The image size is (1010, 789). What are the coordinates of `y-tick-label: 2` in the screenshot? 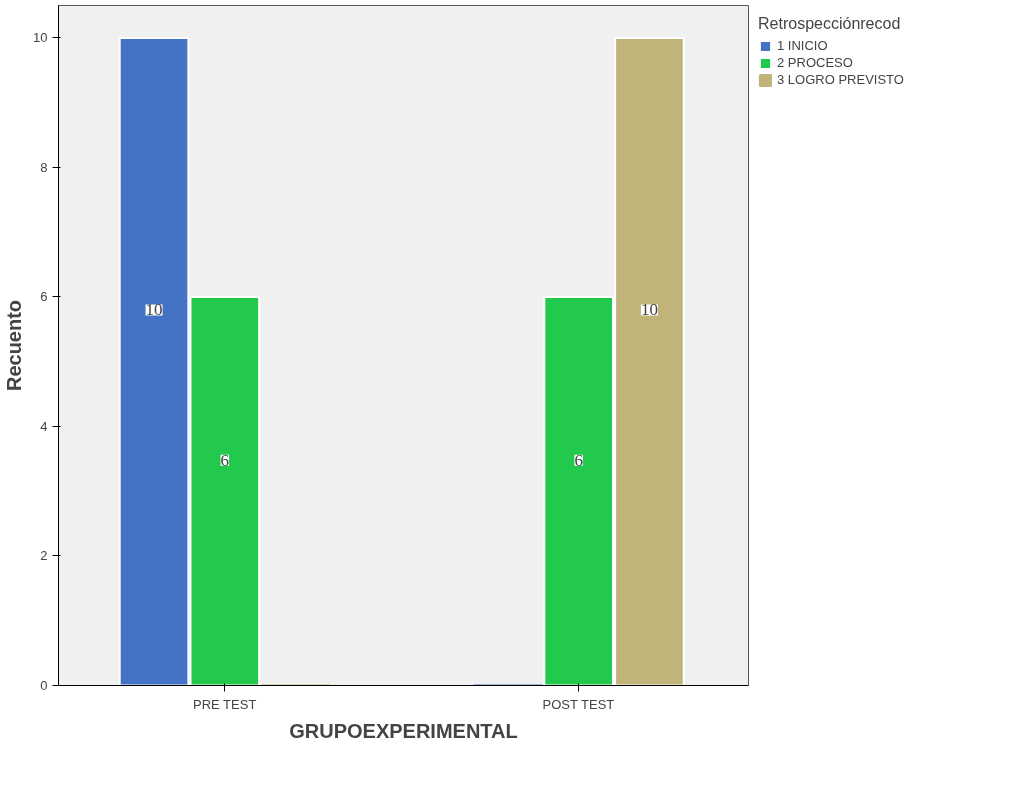 It's located at (44, 556).